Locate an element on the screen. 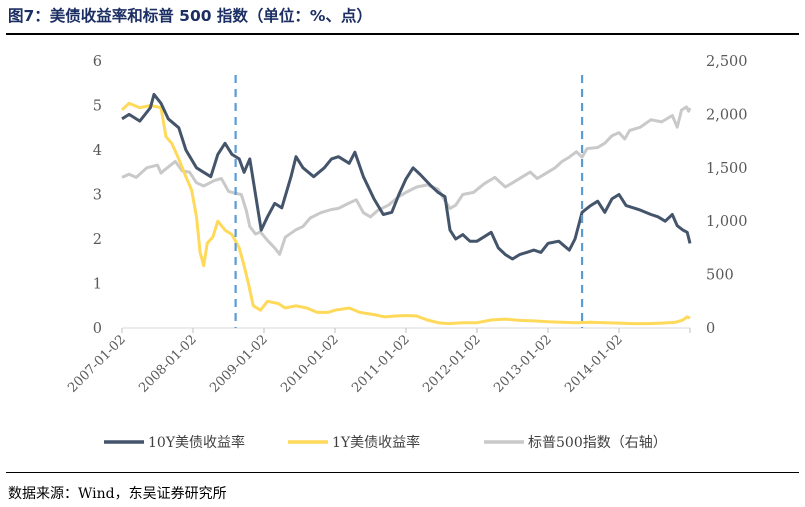 The image size is (805, 507). source-rule is located at coordinates (402, 472).